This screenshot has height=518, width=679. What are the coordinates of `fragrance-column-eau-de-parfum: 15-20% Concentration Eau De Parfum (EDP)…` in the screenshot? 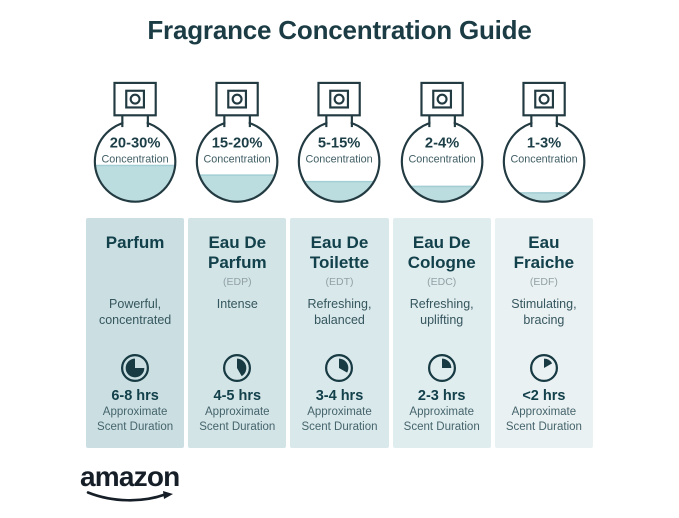 It's located at (237, 263).